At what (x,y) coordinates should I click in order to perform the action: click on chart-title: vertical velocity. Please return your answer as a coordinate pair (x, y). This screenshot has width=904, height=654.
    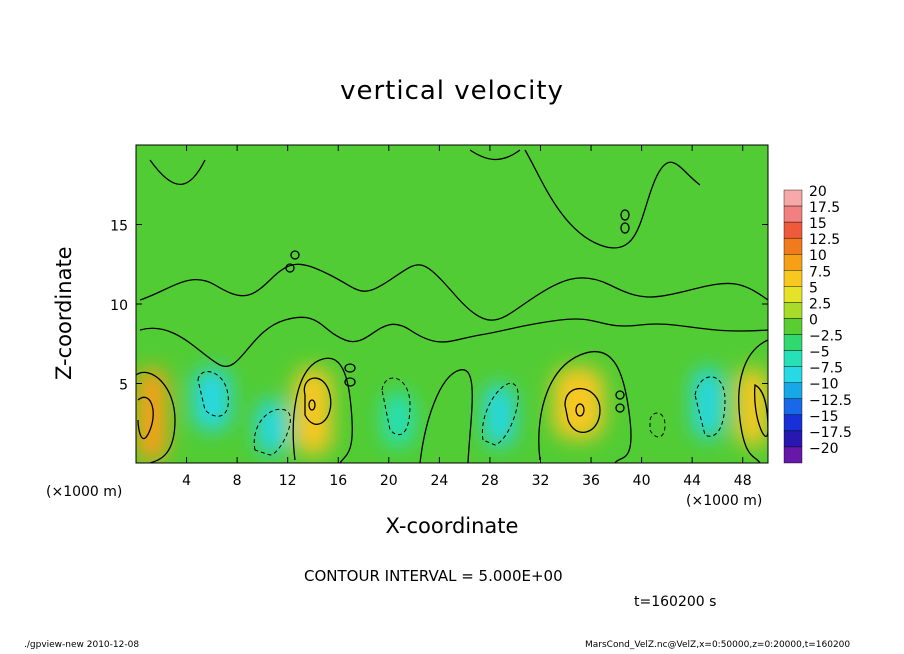
    Looking at the image, I should click on (452, 91).